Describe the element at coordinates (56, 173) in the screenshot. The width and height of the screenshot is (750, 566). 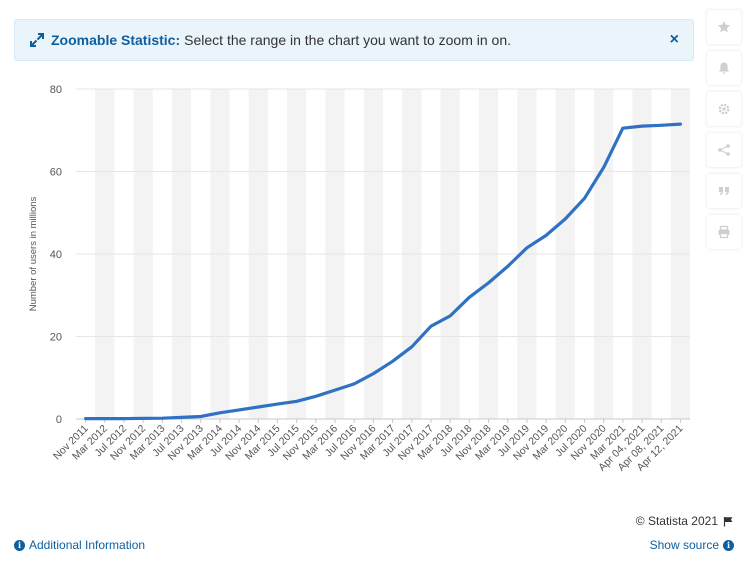
I see `y-tick-label: 60` at that location.